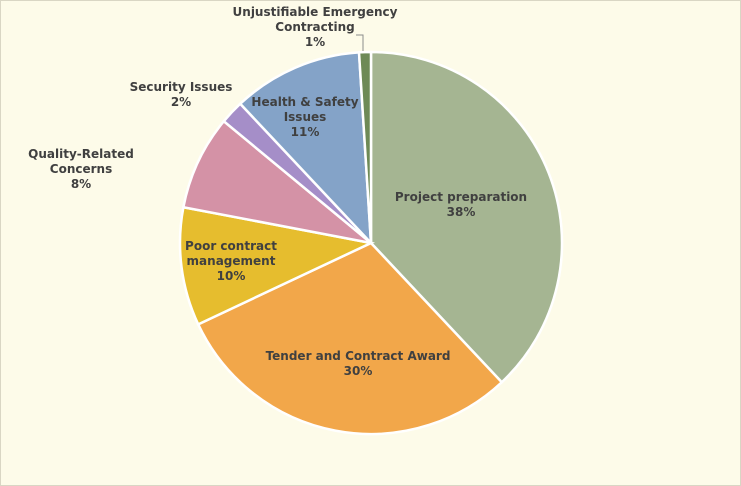 The image size is (741, 486). Describe the element at coordinates (461, 204) in the screenshot. I see `data-label-project-preparation: Project preparation 38%` at that location.